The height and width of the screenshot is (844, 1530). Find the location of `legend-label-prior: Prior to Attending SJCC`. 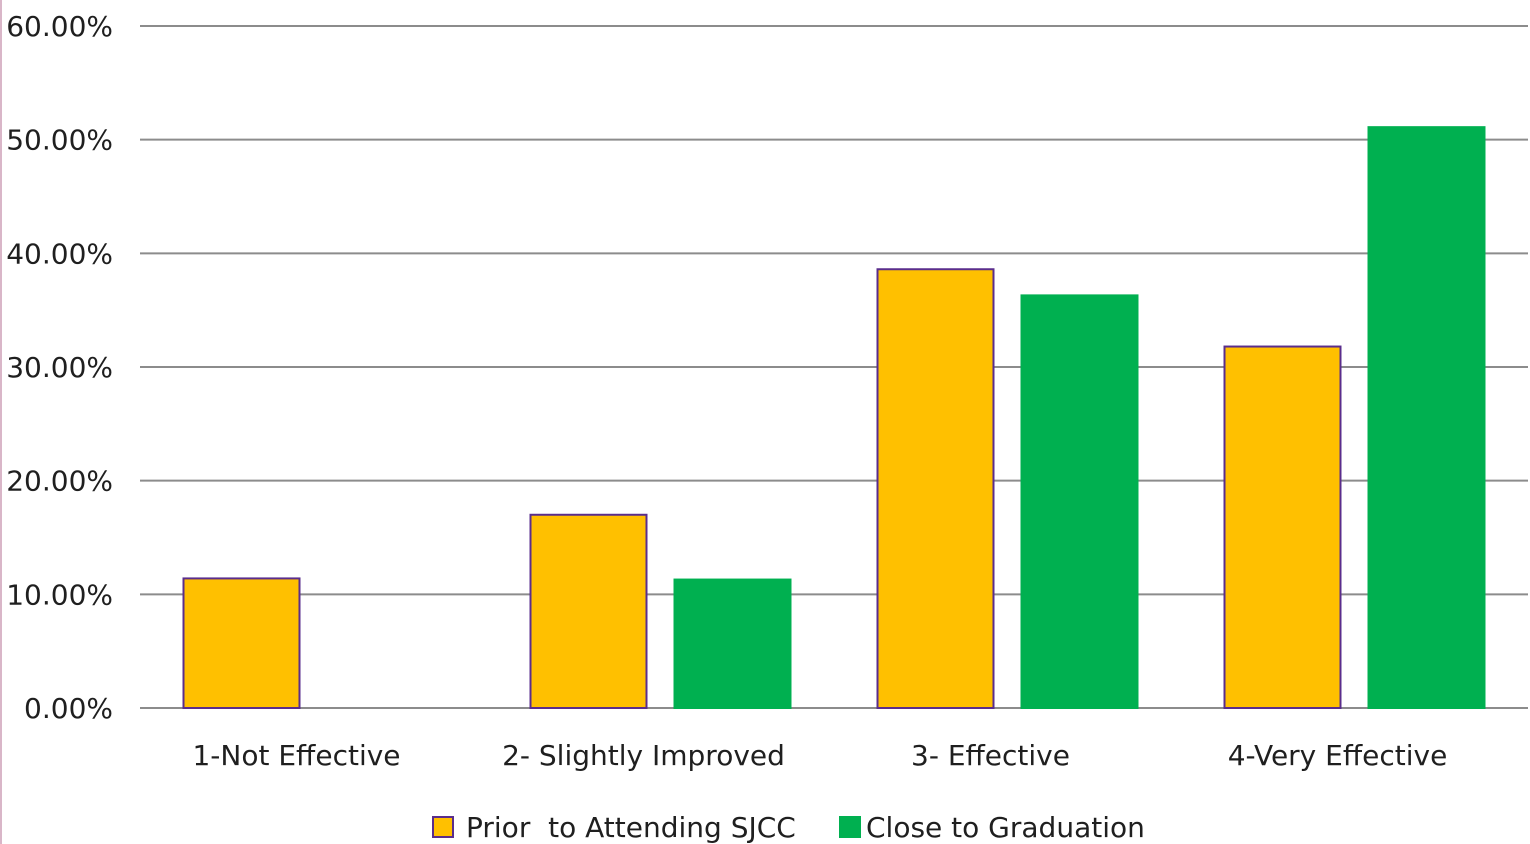

legend-label-prior: Prior to Attending SJCC is located at coordinates (631, 827).